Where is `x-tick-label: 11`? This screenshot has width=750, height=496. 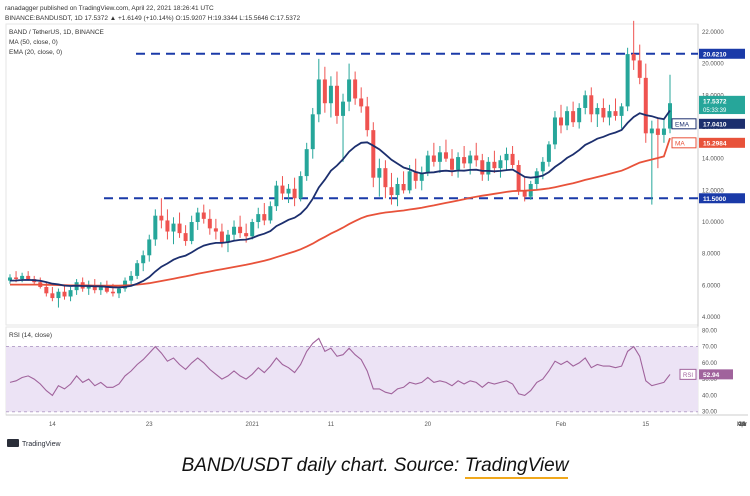
x-tick-label: 11 is located at coordinates (331, 425).